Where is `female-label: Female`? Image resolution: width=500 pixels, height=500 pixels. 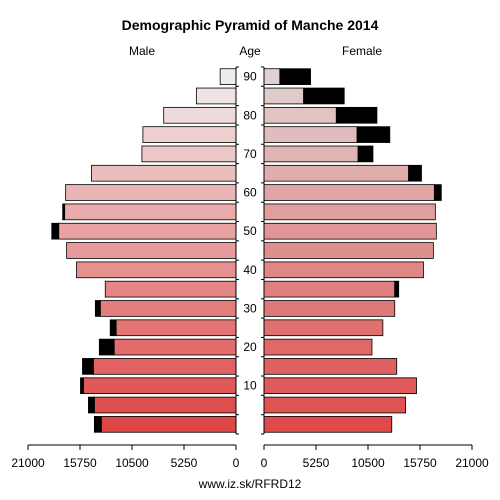
female-label: Female is located at coordinates (362, 51).